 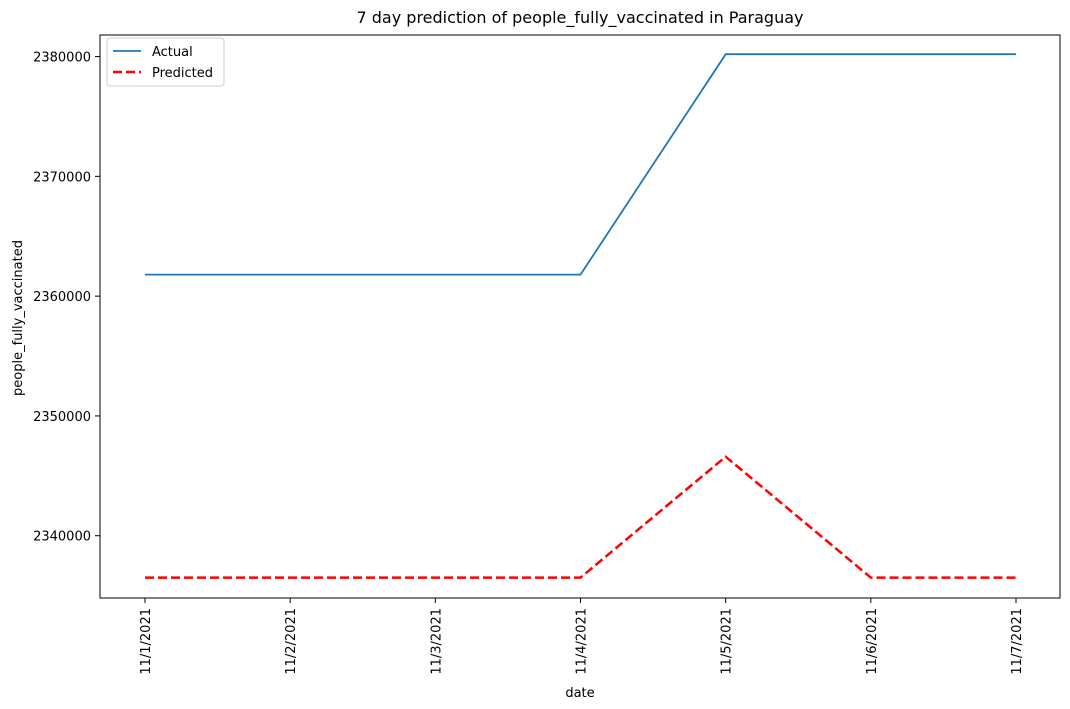 What do you see at coordinates (727, 641) in the screenshot?
I see `x-tick-label: 11/5/2021` at bounding box center [727, 641].